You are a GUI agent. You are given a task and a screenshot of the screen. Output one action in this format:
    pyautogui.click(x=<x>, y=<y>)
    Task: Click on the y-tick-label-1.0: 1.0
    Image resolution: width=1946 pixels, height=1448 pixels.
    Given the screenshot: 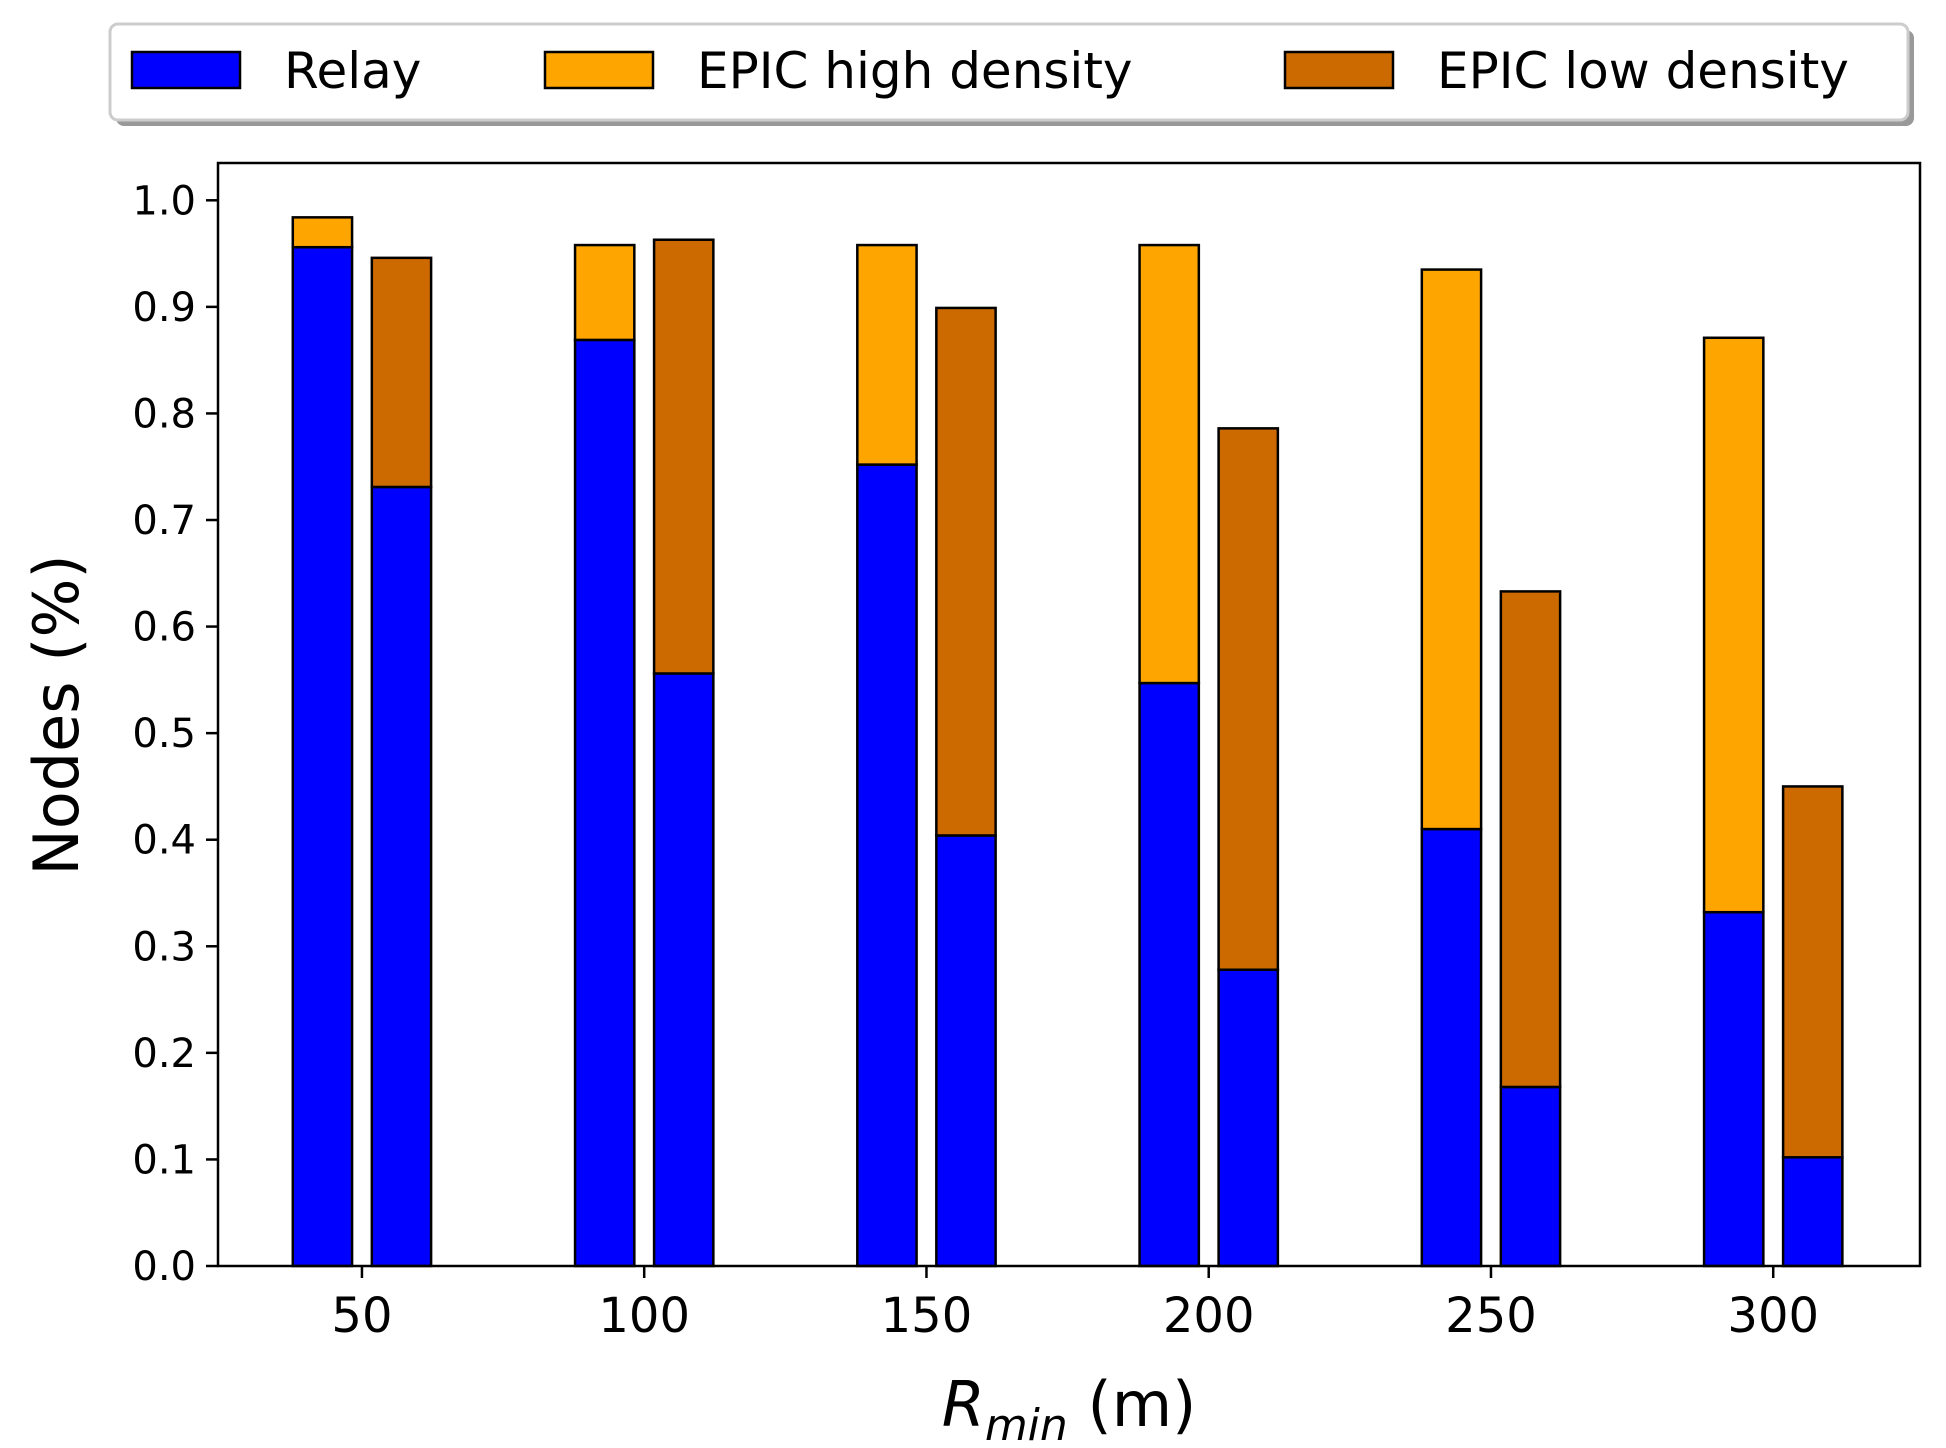 What is the action you would take?
    pyautogui.click(x=164, y=201)
    